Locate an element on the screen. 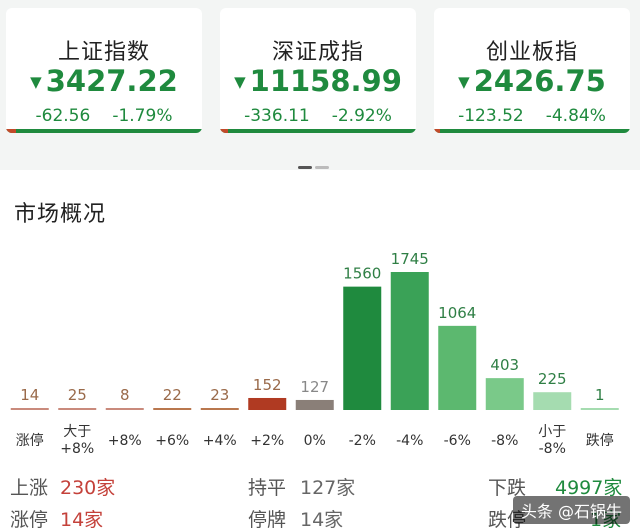  bar-value-label: 1064 is located at coordinates (457, 313).